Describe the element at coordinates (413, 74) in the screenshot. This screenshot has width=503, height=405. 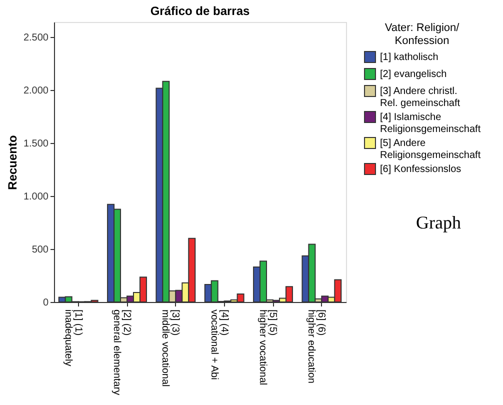
I see `legend-label: [2] evangelisch` at that location.